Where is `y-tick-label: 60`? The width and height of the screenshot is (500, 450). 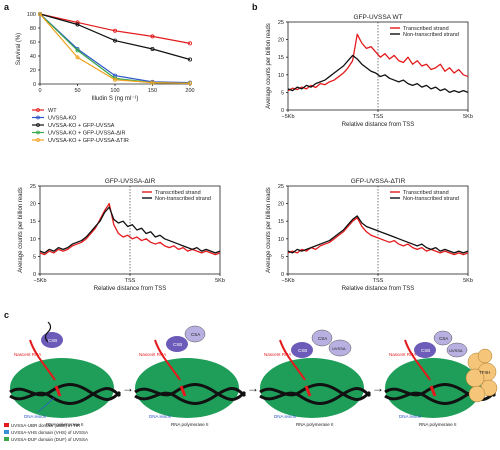 y-tick-label: 60 is located at coordinates (33, 43).